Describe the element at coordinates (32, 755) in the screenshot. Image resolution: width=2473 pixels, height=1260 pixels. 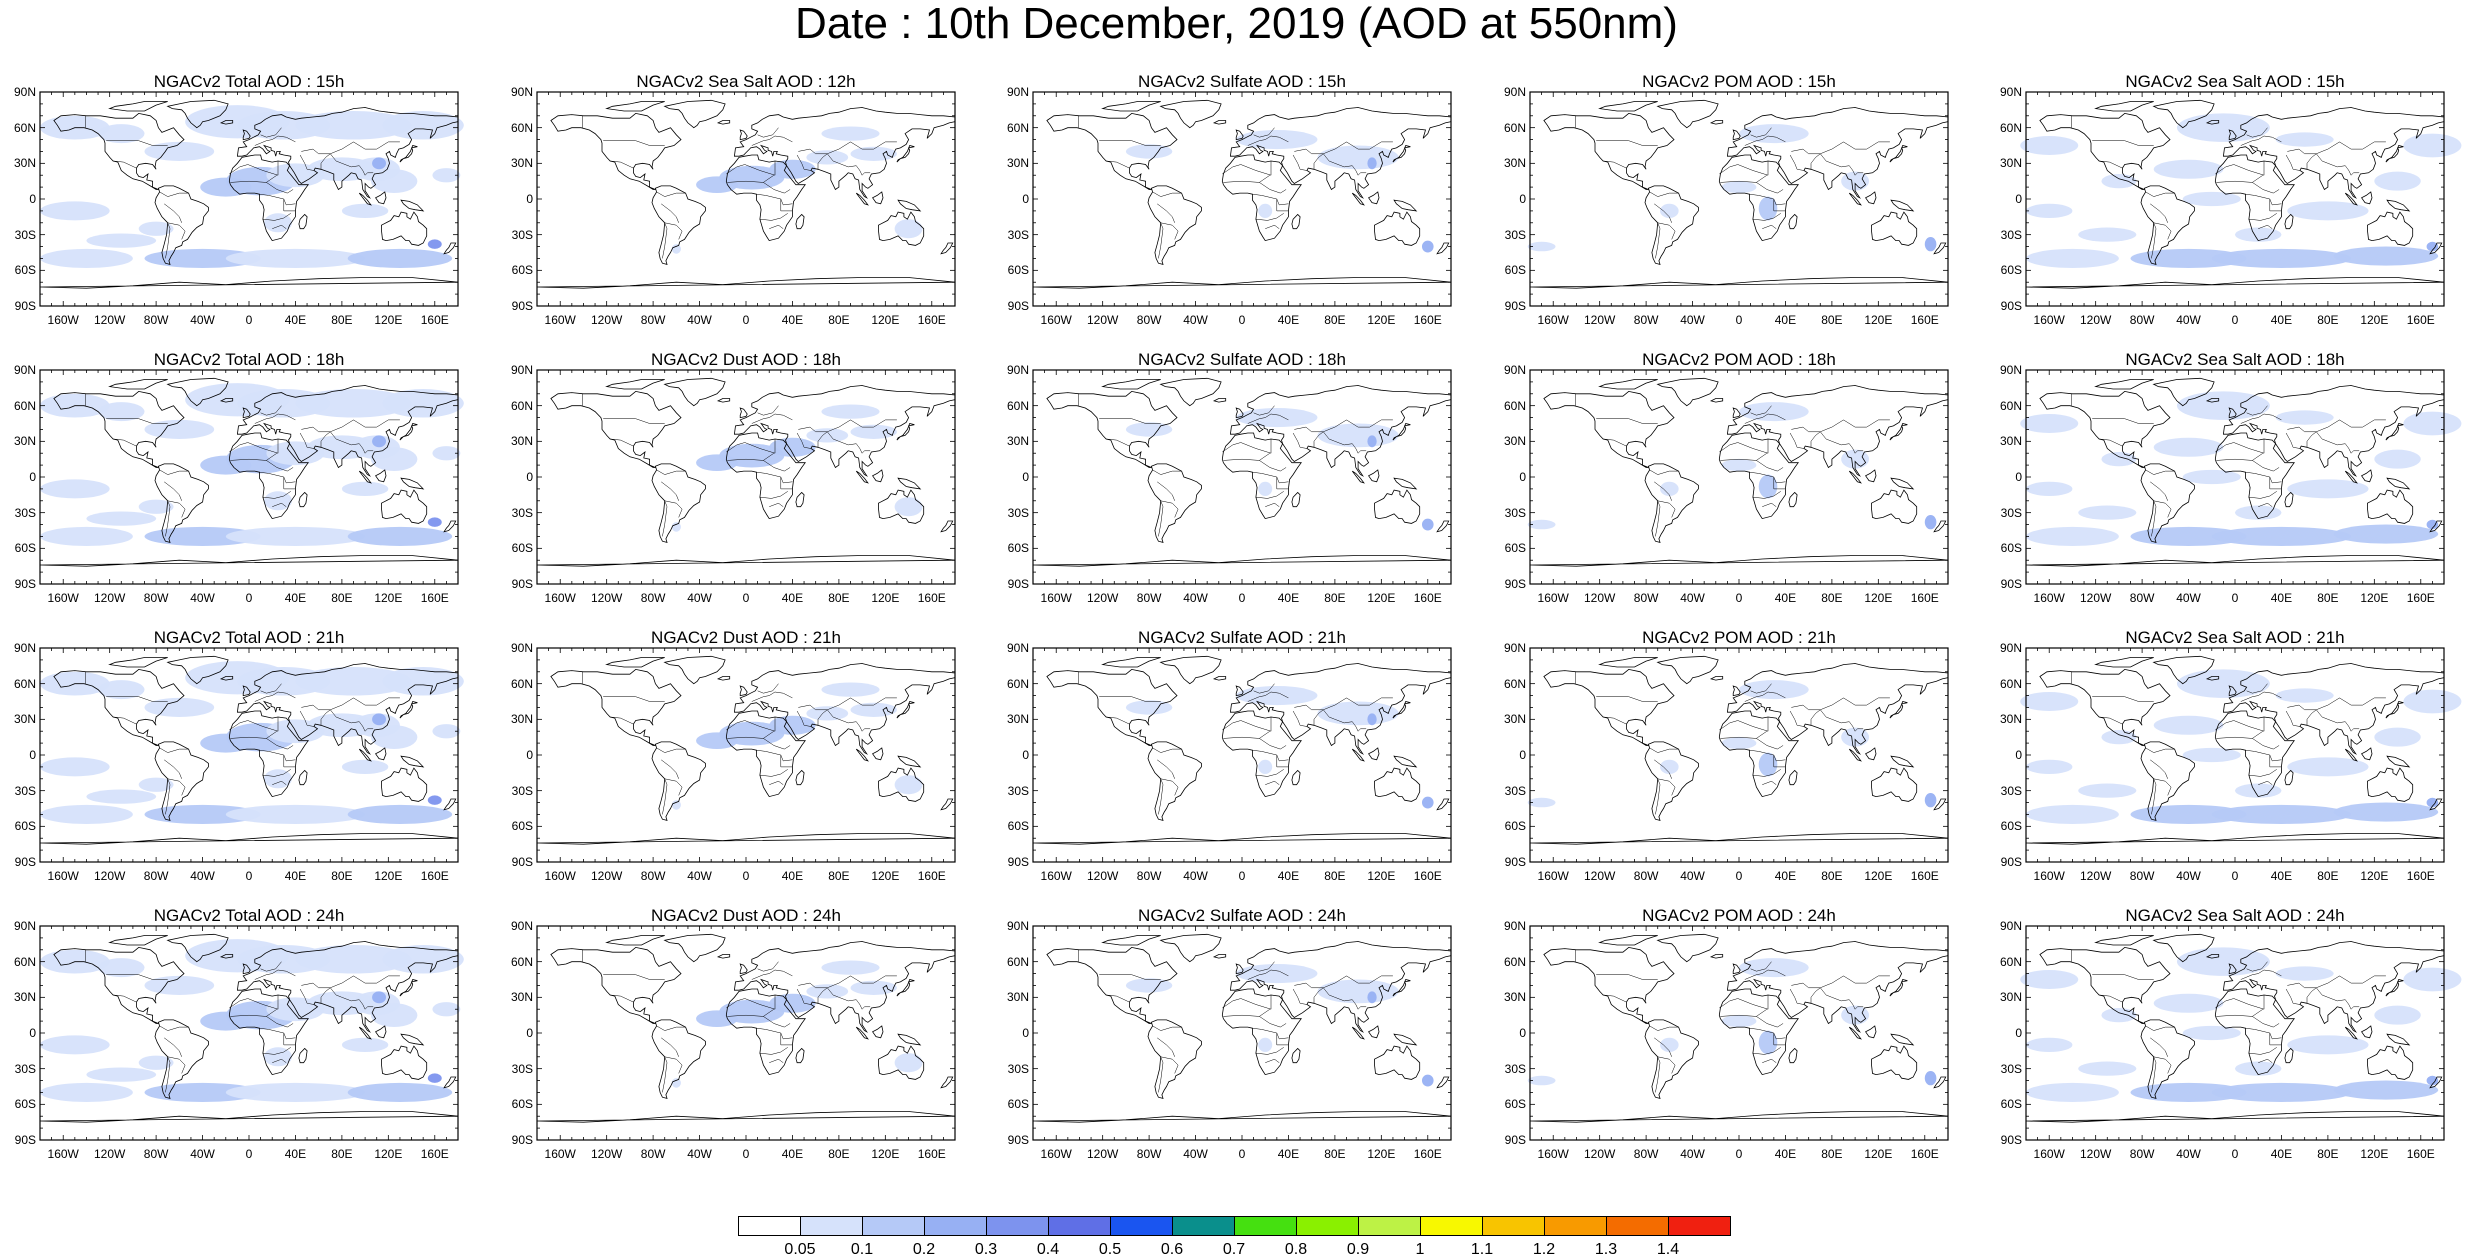
I see `lat-label: 0` at that location.